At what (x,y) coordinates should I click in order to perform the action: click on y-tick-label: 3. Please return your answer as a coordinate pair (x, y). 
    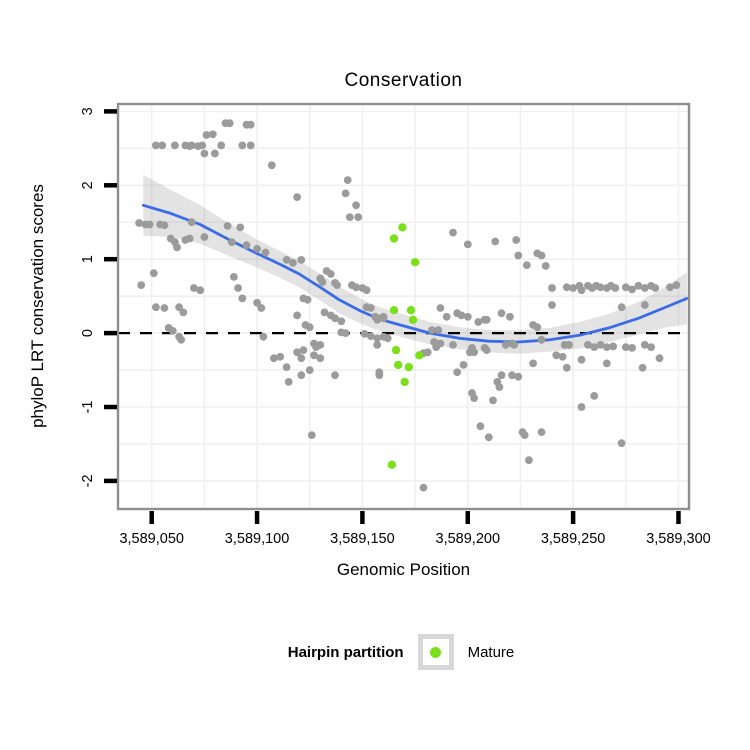
    Looking at the image, I should click on (88, 111).